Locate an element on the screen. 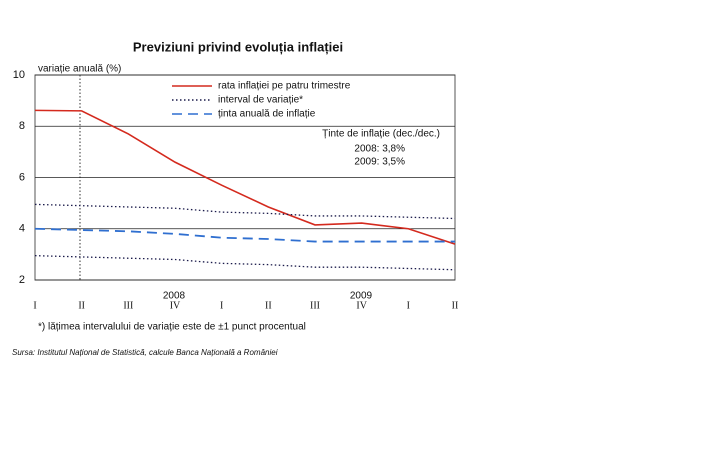 The height and width of the screenshot is (455, 728). year-label: 2008 is located at coordinates (174, 296).